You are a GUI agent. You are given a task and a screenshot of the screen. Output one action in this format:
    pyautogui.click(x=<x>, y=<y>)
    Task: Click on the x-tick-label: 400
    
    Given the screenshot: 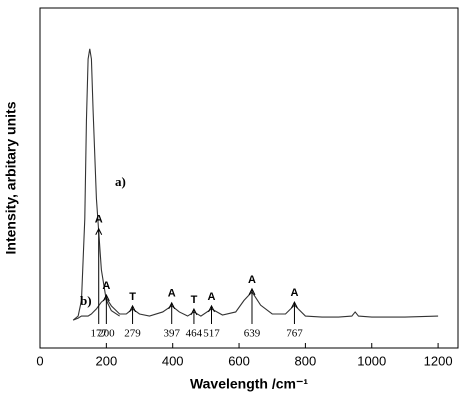 What is the action you would take?
    pyautogui.click(x=173, y=360)
    